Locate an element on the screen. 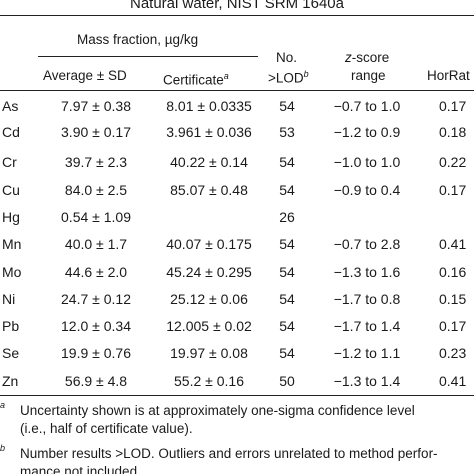 Image resolution: width=474 pixels, height=474 pixels. cell-element: Mn is located at coordinates (12, 244).